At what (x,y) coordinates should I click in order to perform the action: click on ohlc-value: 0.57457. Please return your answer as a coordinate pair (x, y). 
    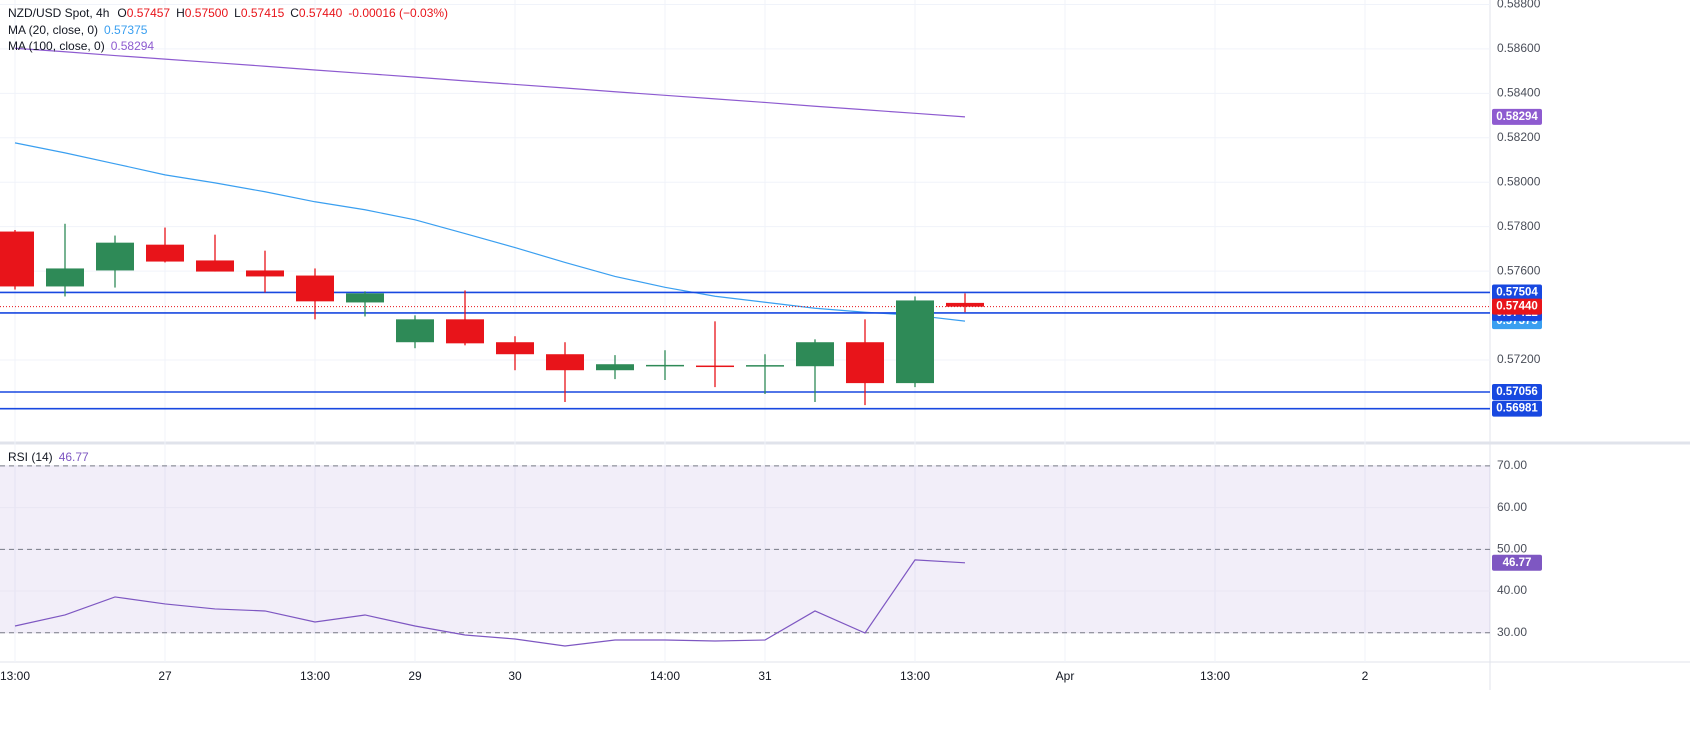
    Looking at the image, I should click on (149, 13).